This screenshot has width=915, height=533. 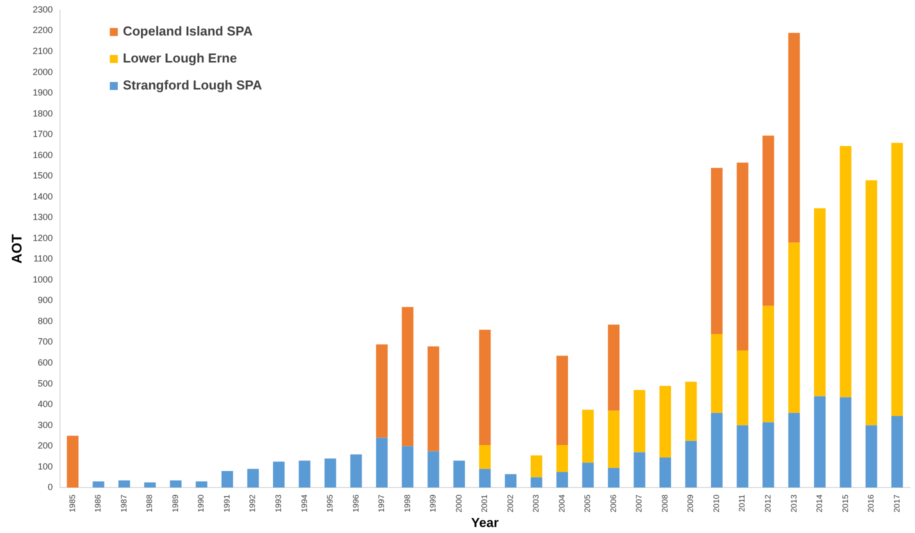 What do you see at coordinates (510, 503) in the screenshot?
I see `x-tick-label: 2002` at bounding box center [510, 503].